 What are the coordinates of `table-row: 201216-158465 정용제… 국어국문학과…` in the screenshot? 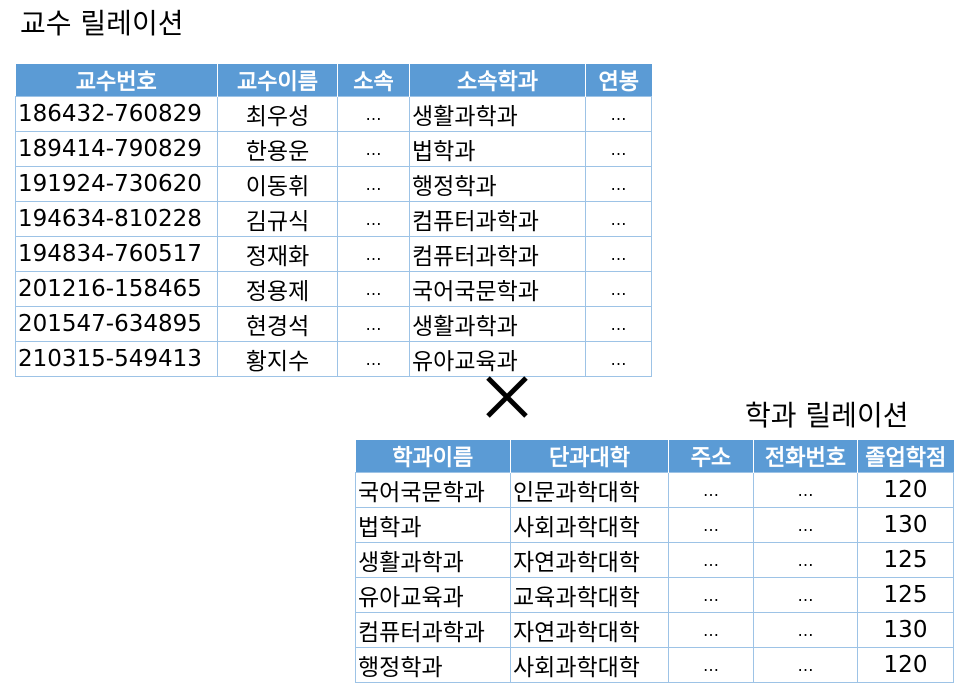 It's located at (333, 289).